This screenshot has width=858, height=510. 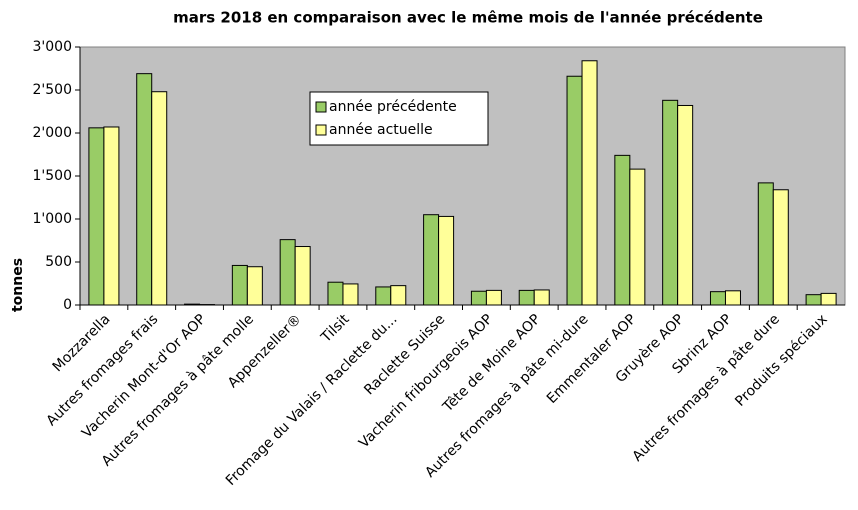 I want to click on x-tick-label: Raclette Suisse, so click(x=404, y=354).